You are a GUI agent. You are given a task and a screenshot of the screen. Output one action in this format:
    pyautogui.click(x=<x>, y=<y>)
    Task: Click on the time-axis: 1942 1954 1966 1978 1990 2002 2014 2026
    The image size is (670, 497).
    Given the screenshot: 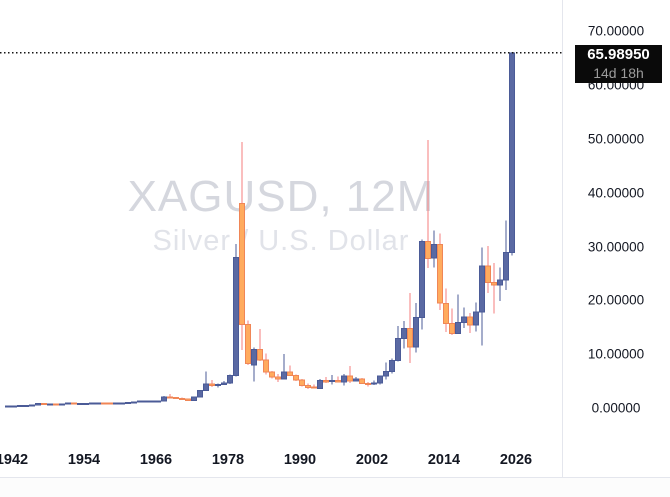 What is the action you would take?
    pyautogui.click(x=335, y=460)
    